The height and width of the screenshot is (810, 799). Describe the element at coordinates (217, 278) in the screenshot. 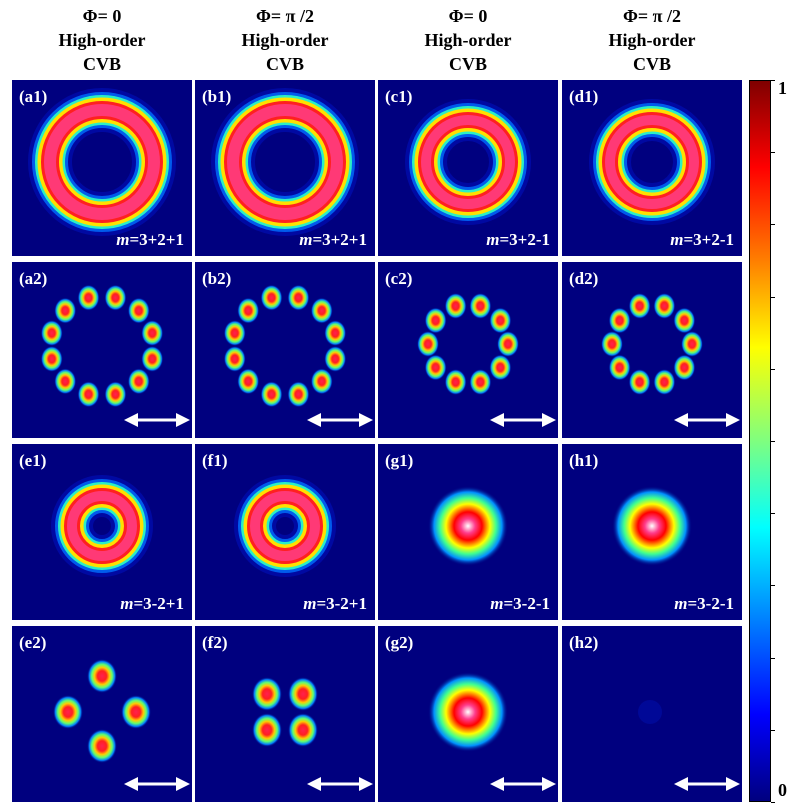

I see `panel-label: (b2)` at that location.